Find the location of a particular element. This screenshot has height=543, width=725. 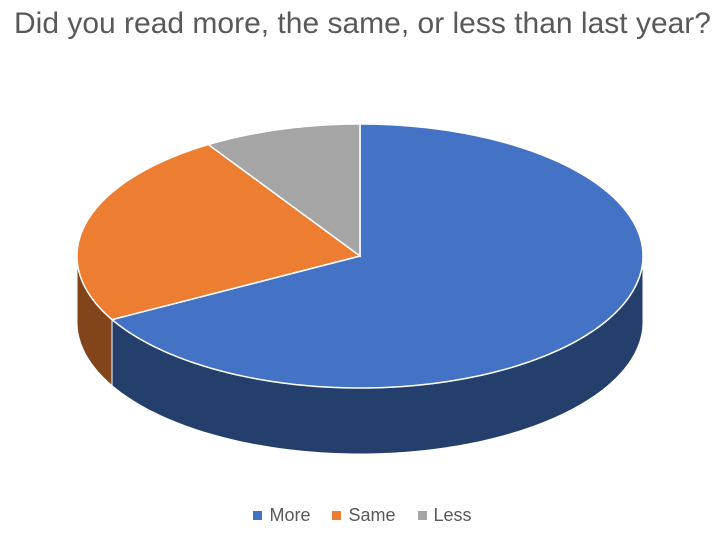

legend: More Same Less is located at coordinates (362, 515).